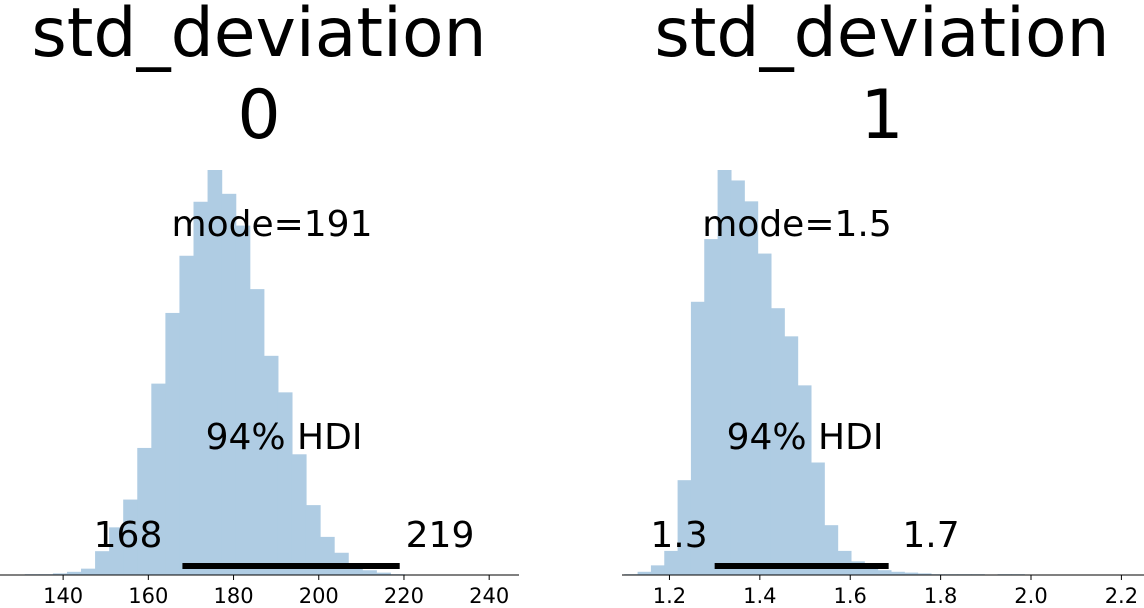 This screenshot has width=1144, height=608. Describe the element at coordinates (258, 36) in the screenshot. I see `panel-0-title-line-1: std_deviation` at that location.